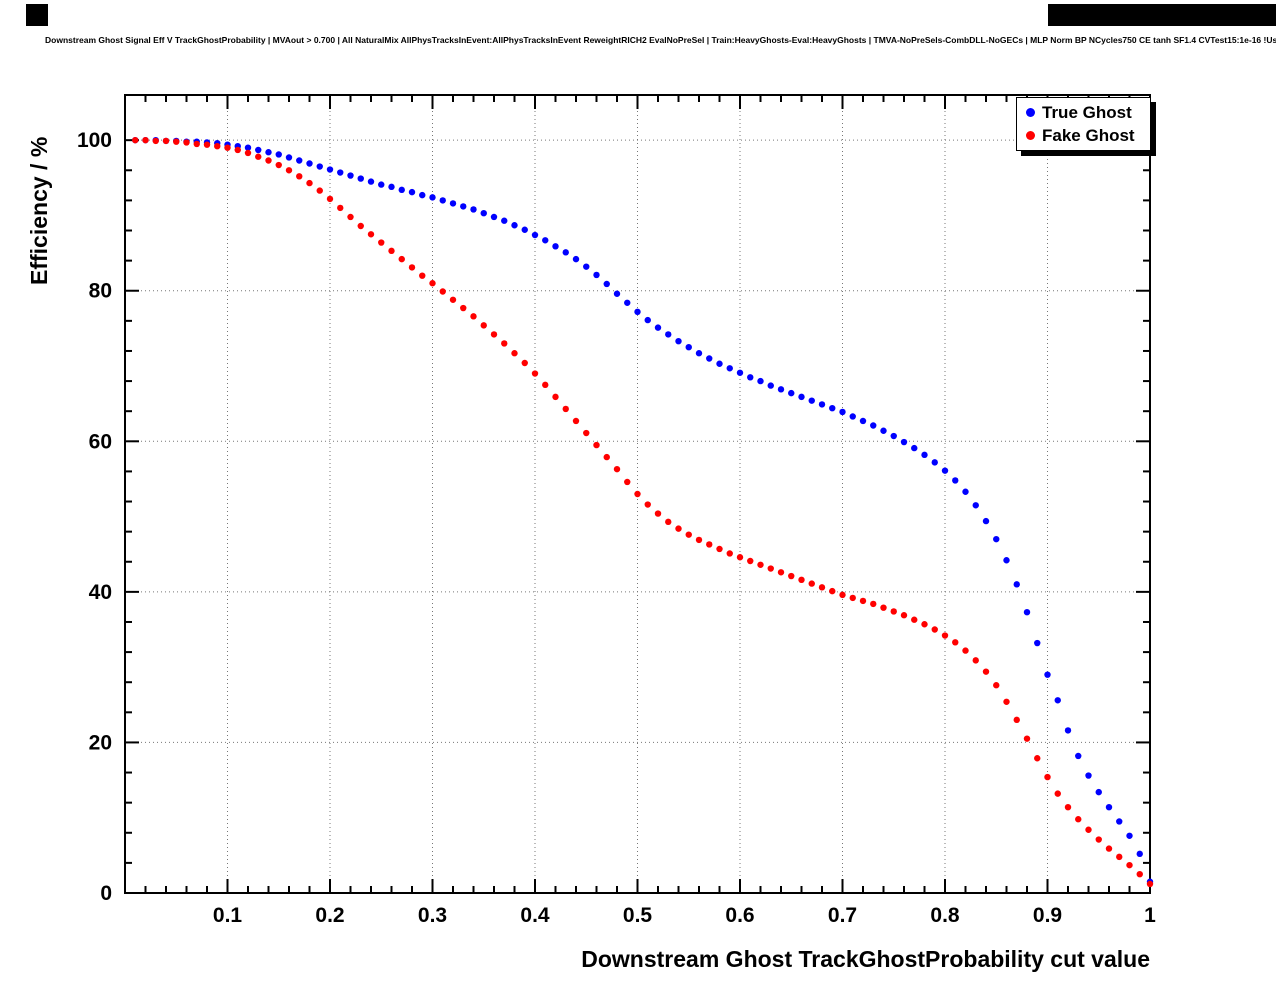 The width and height of the screenshot is (1276, 996). I want to click on svg-text: 0.2, so click(329, 915).